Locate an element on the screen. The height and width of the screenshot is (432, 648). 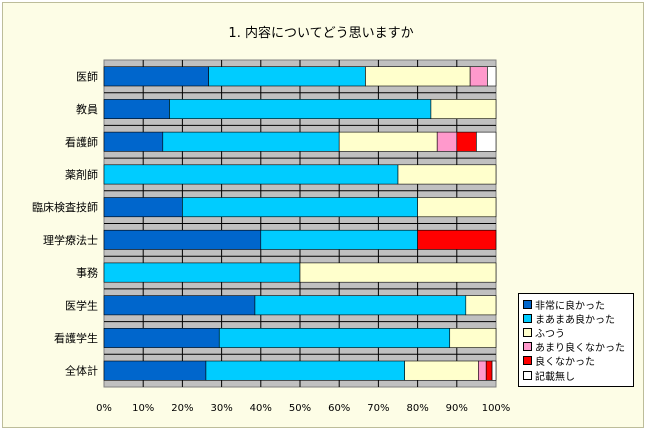
category-label: 臨床検査技師 is located at coordinates (65, 207).